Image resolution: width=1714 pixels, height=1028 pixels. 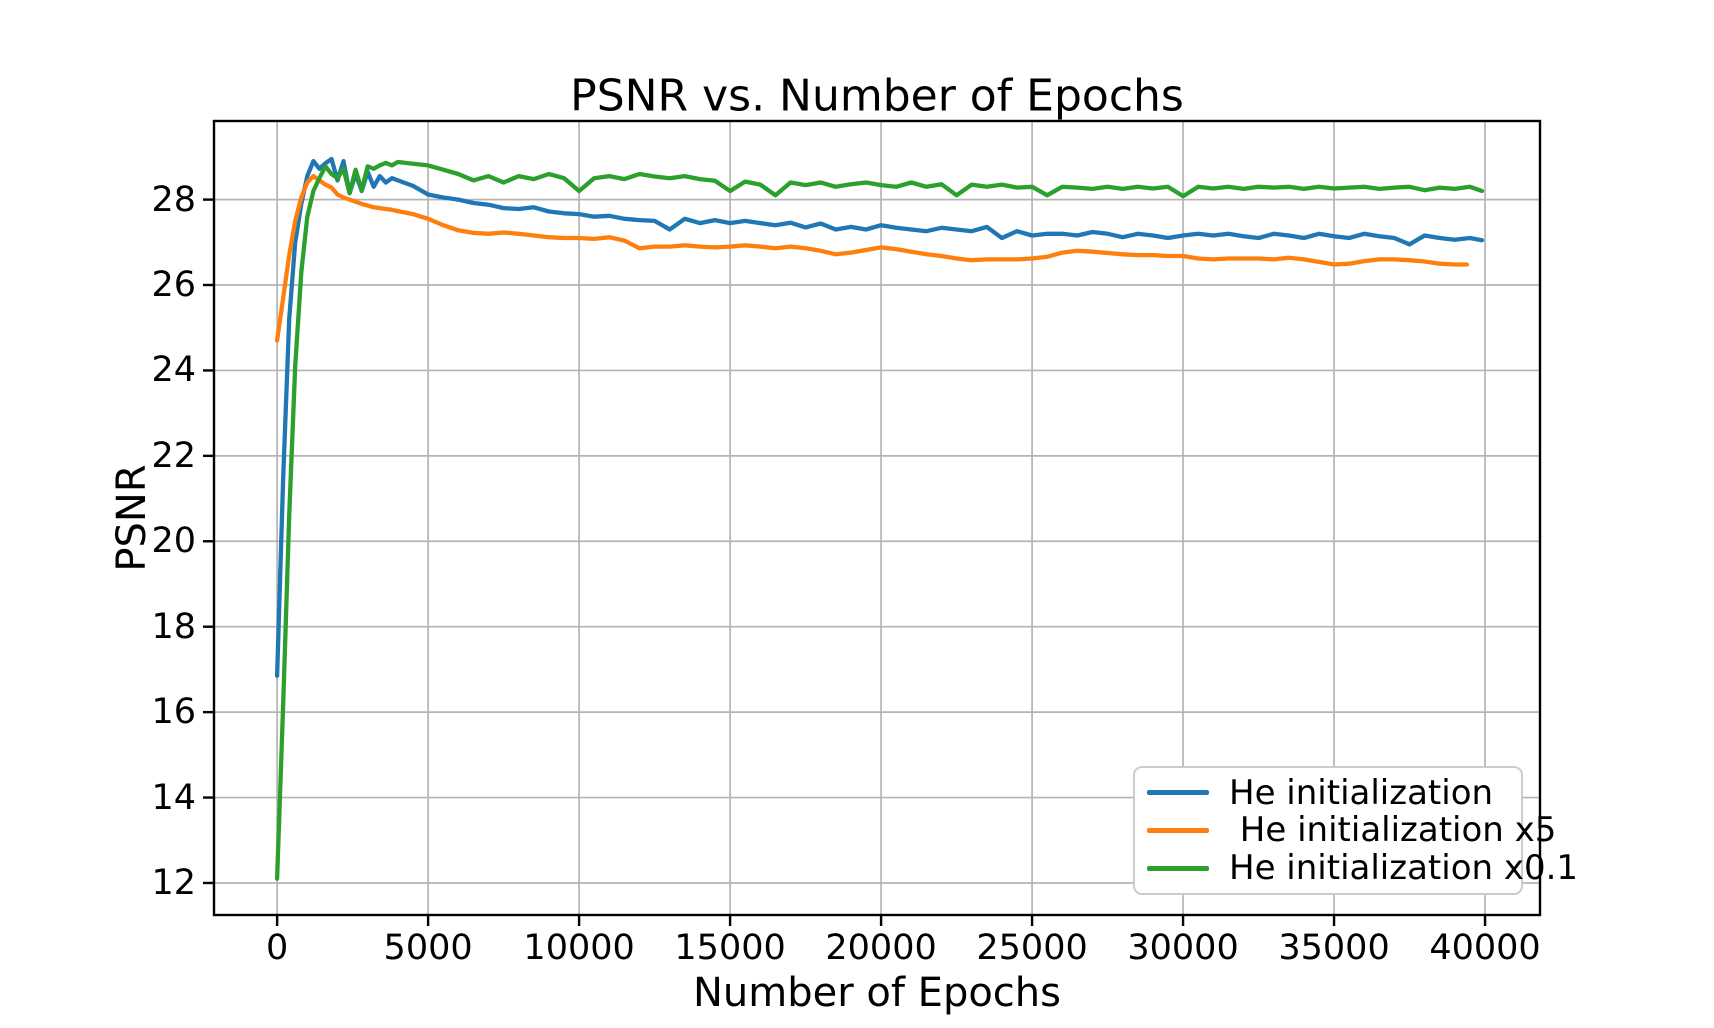 I want to click on x-tick-label: 15000, so click(x=730, y=948).